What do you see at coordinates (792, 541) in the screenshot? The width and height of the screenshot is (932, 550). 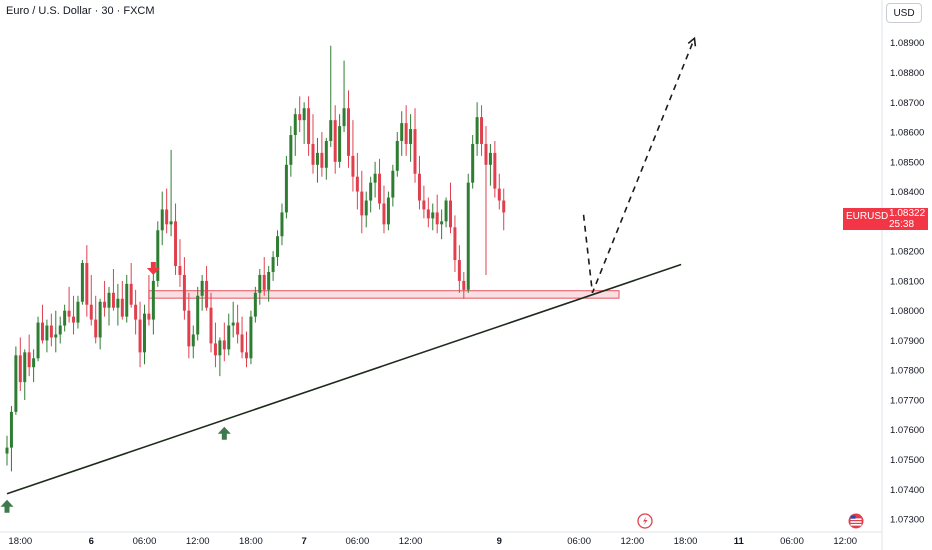 I see `time-tick-label: 06:00` at bounding box center [792, 541].